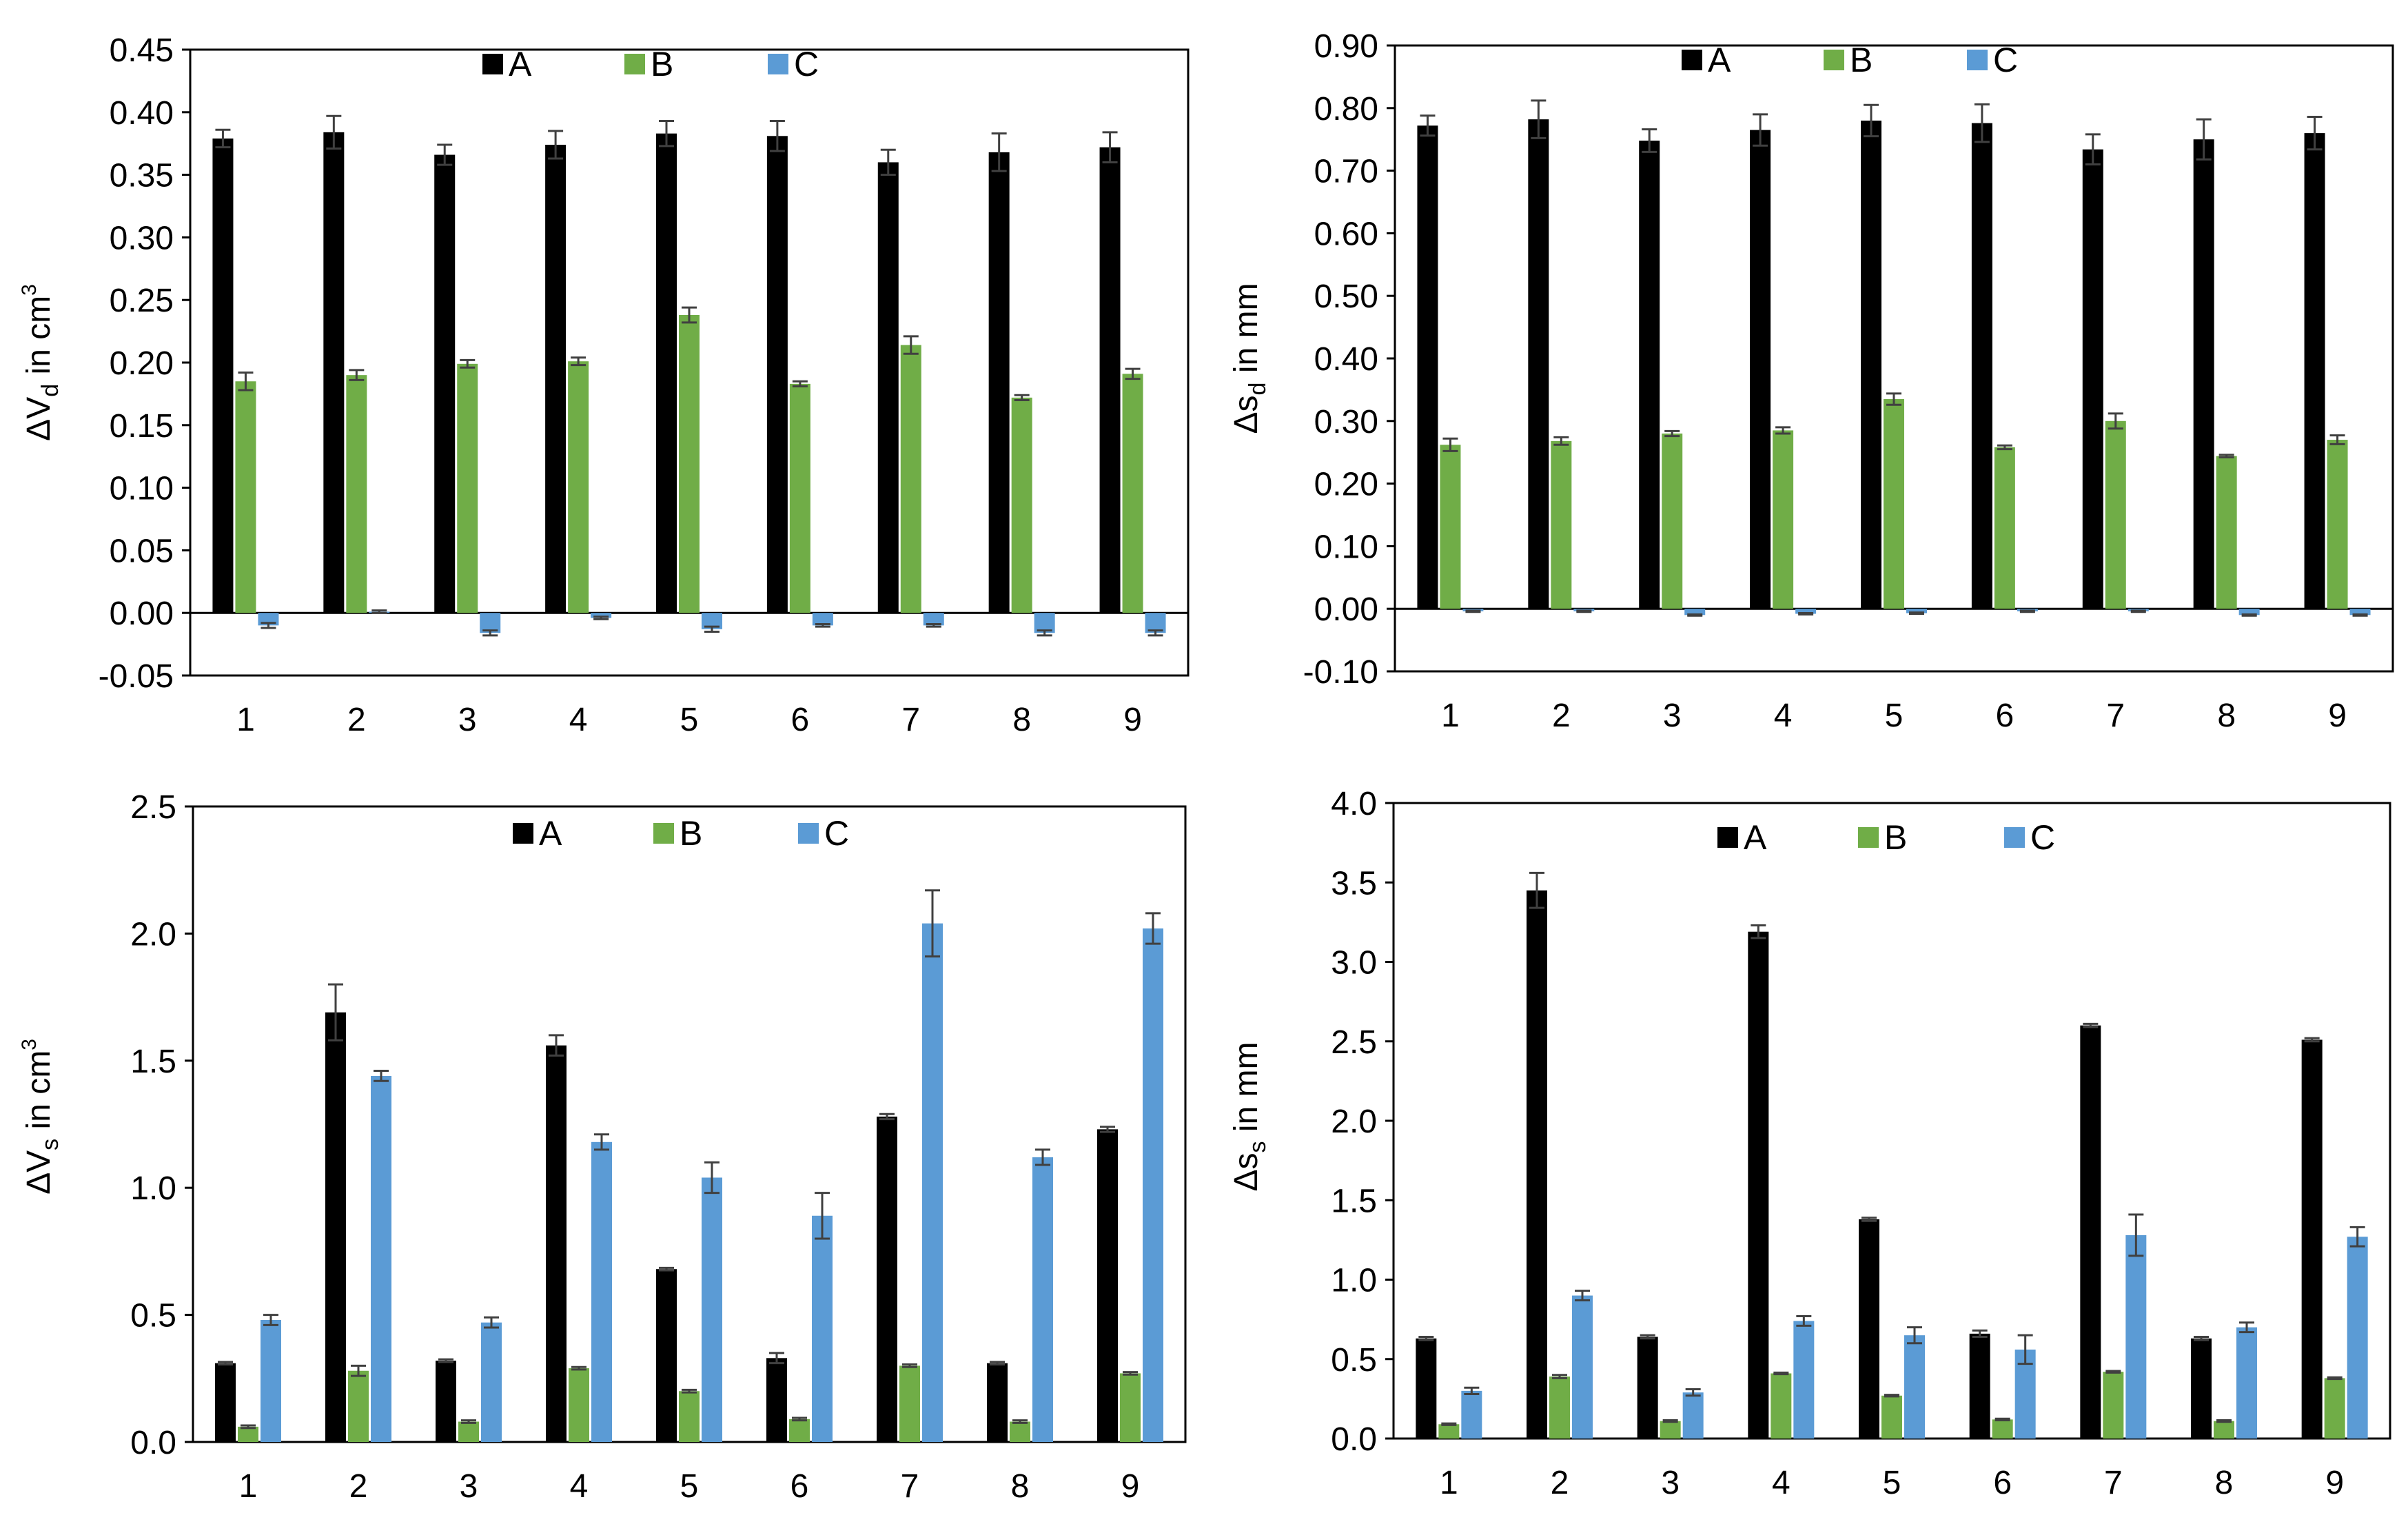 Image resolution: width=2408 pixels, height=1524 pixels. What do you see at coordinates (153, 935) in the screenshot?
I see `y-tick-label: 2.0` at bounding box center [153, 935].